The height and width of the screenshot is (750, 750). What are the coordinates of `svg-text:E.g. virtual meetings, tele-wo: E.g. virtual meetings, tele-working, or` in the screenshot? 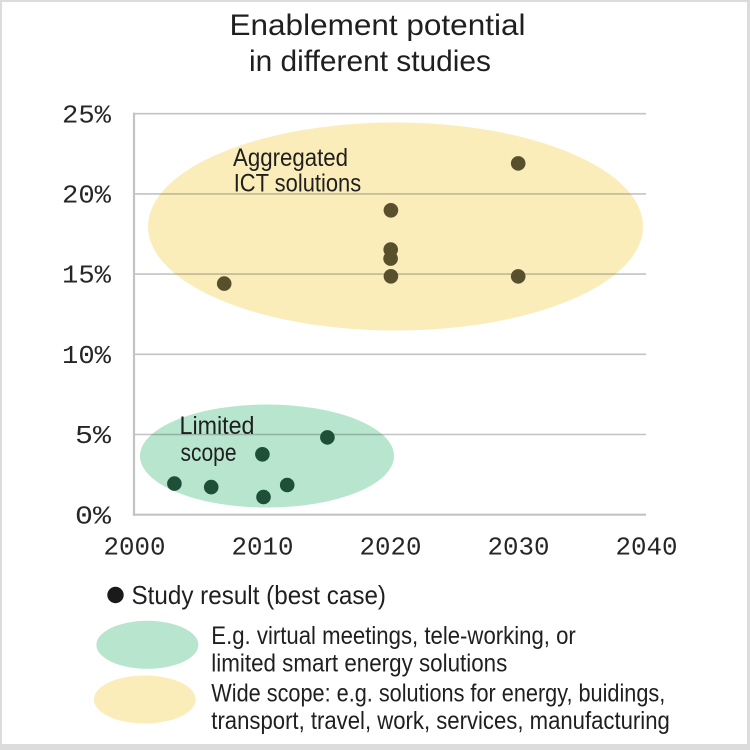 It's located at (393, 636).